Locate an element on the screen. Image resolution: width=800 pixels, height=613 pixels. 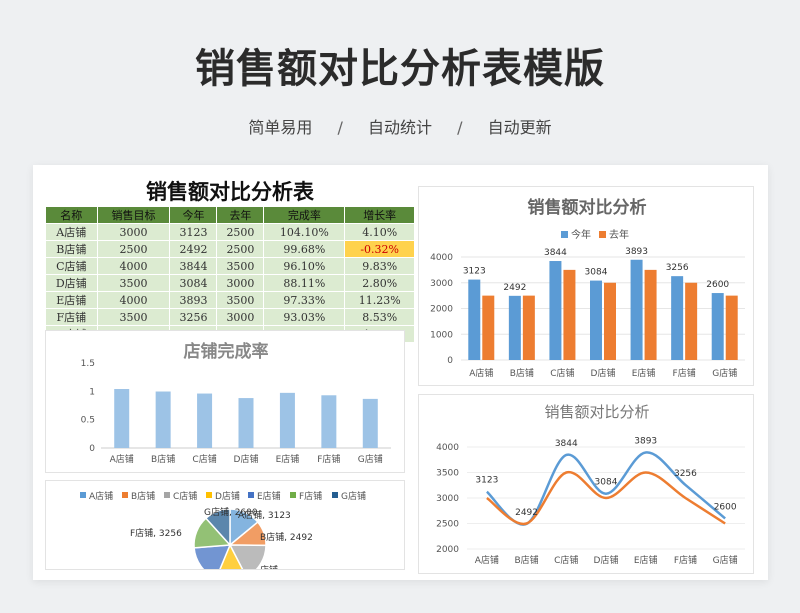
legend-label: G店铺 is located at coordinates (353, 496).